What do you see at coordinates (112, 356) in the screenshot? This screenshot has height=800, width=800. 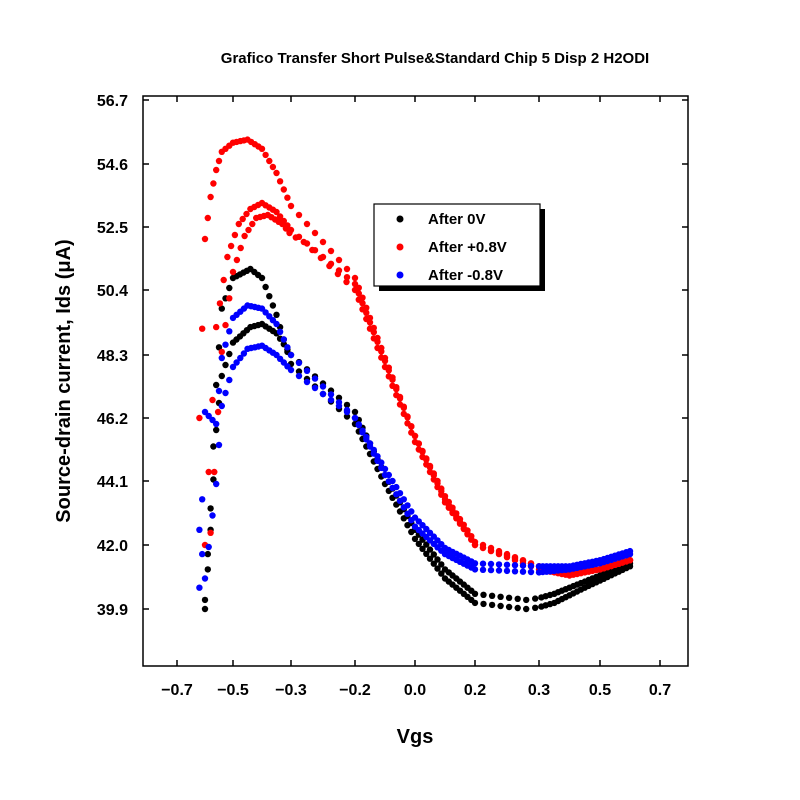 I see `y-tick-label: 48.3` at bounding box center [112, 356].